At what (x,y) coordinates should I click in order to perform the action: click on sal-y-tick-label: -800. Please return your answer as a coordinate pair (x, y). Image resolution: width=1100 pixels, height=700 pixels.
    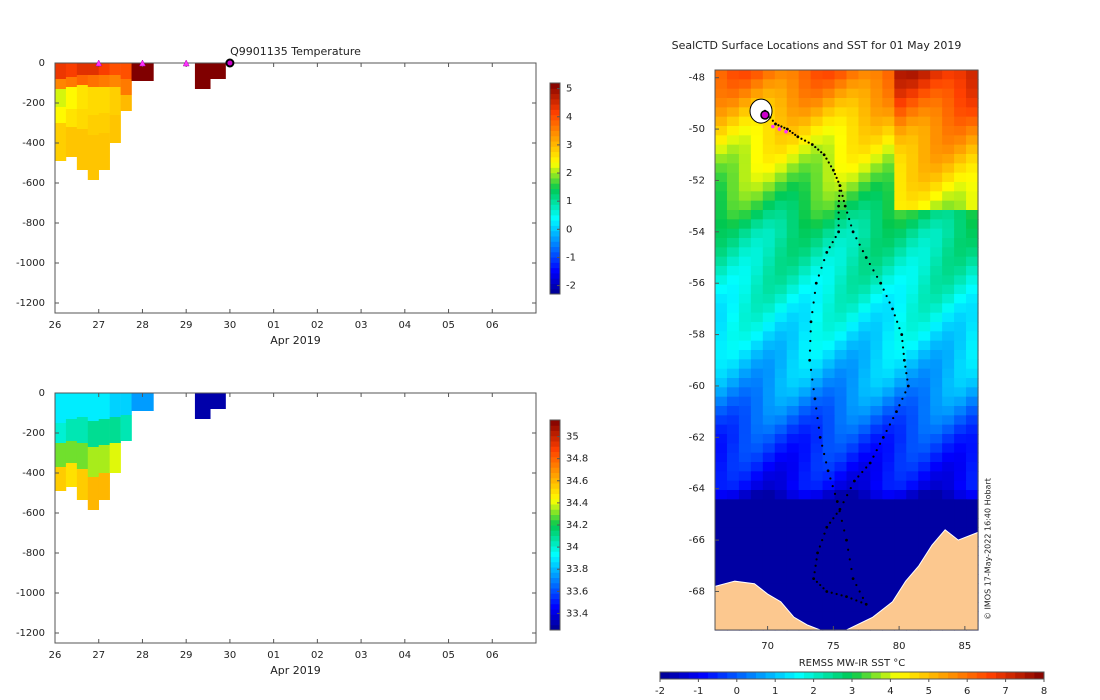
    Looking at the image, I should click on (33, 553).